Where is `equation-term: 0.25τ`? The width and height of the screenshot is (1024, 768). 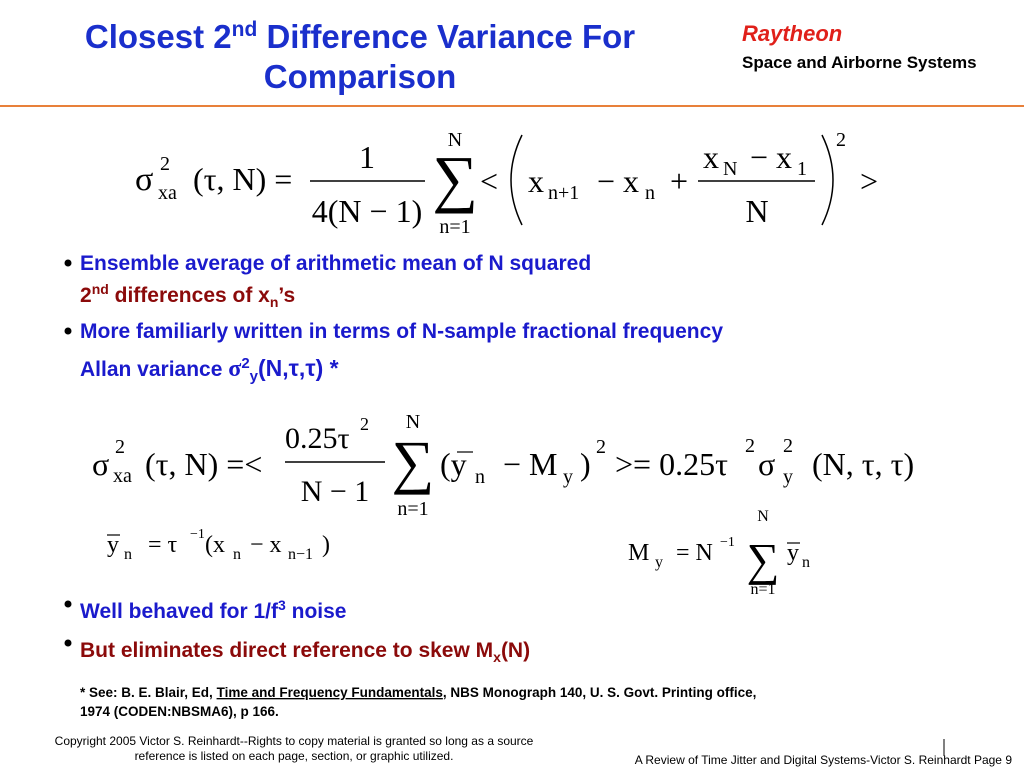
equation-term: 0.25τ is located at coordinates (317, 438).